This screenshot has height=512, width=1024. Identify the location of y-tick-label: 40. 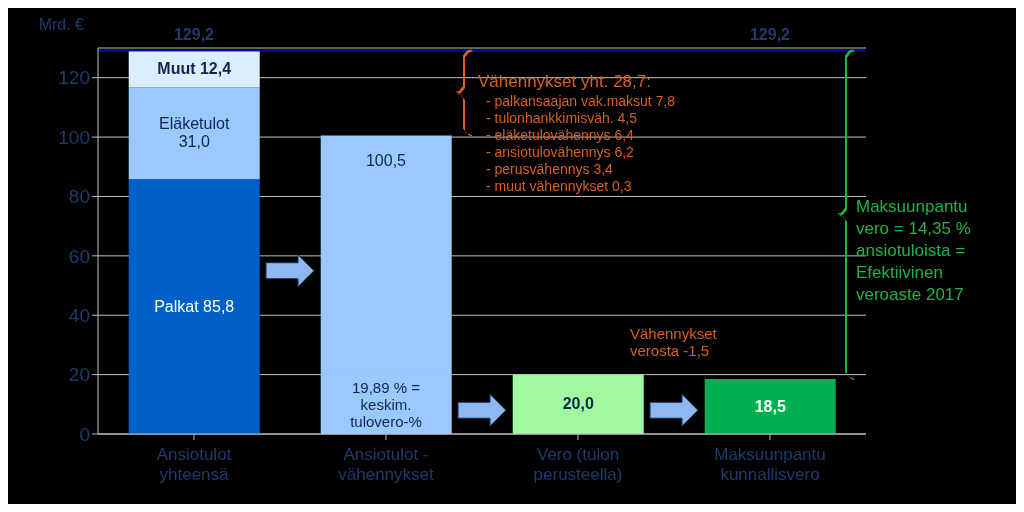
(79, 315).